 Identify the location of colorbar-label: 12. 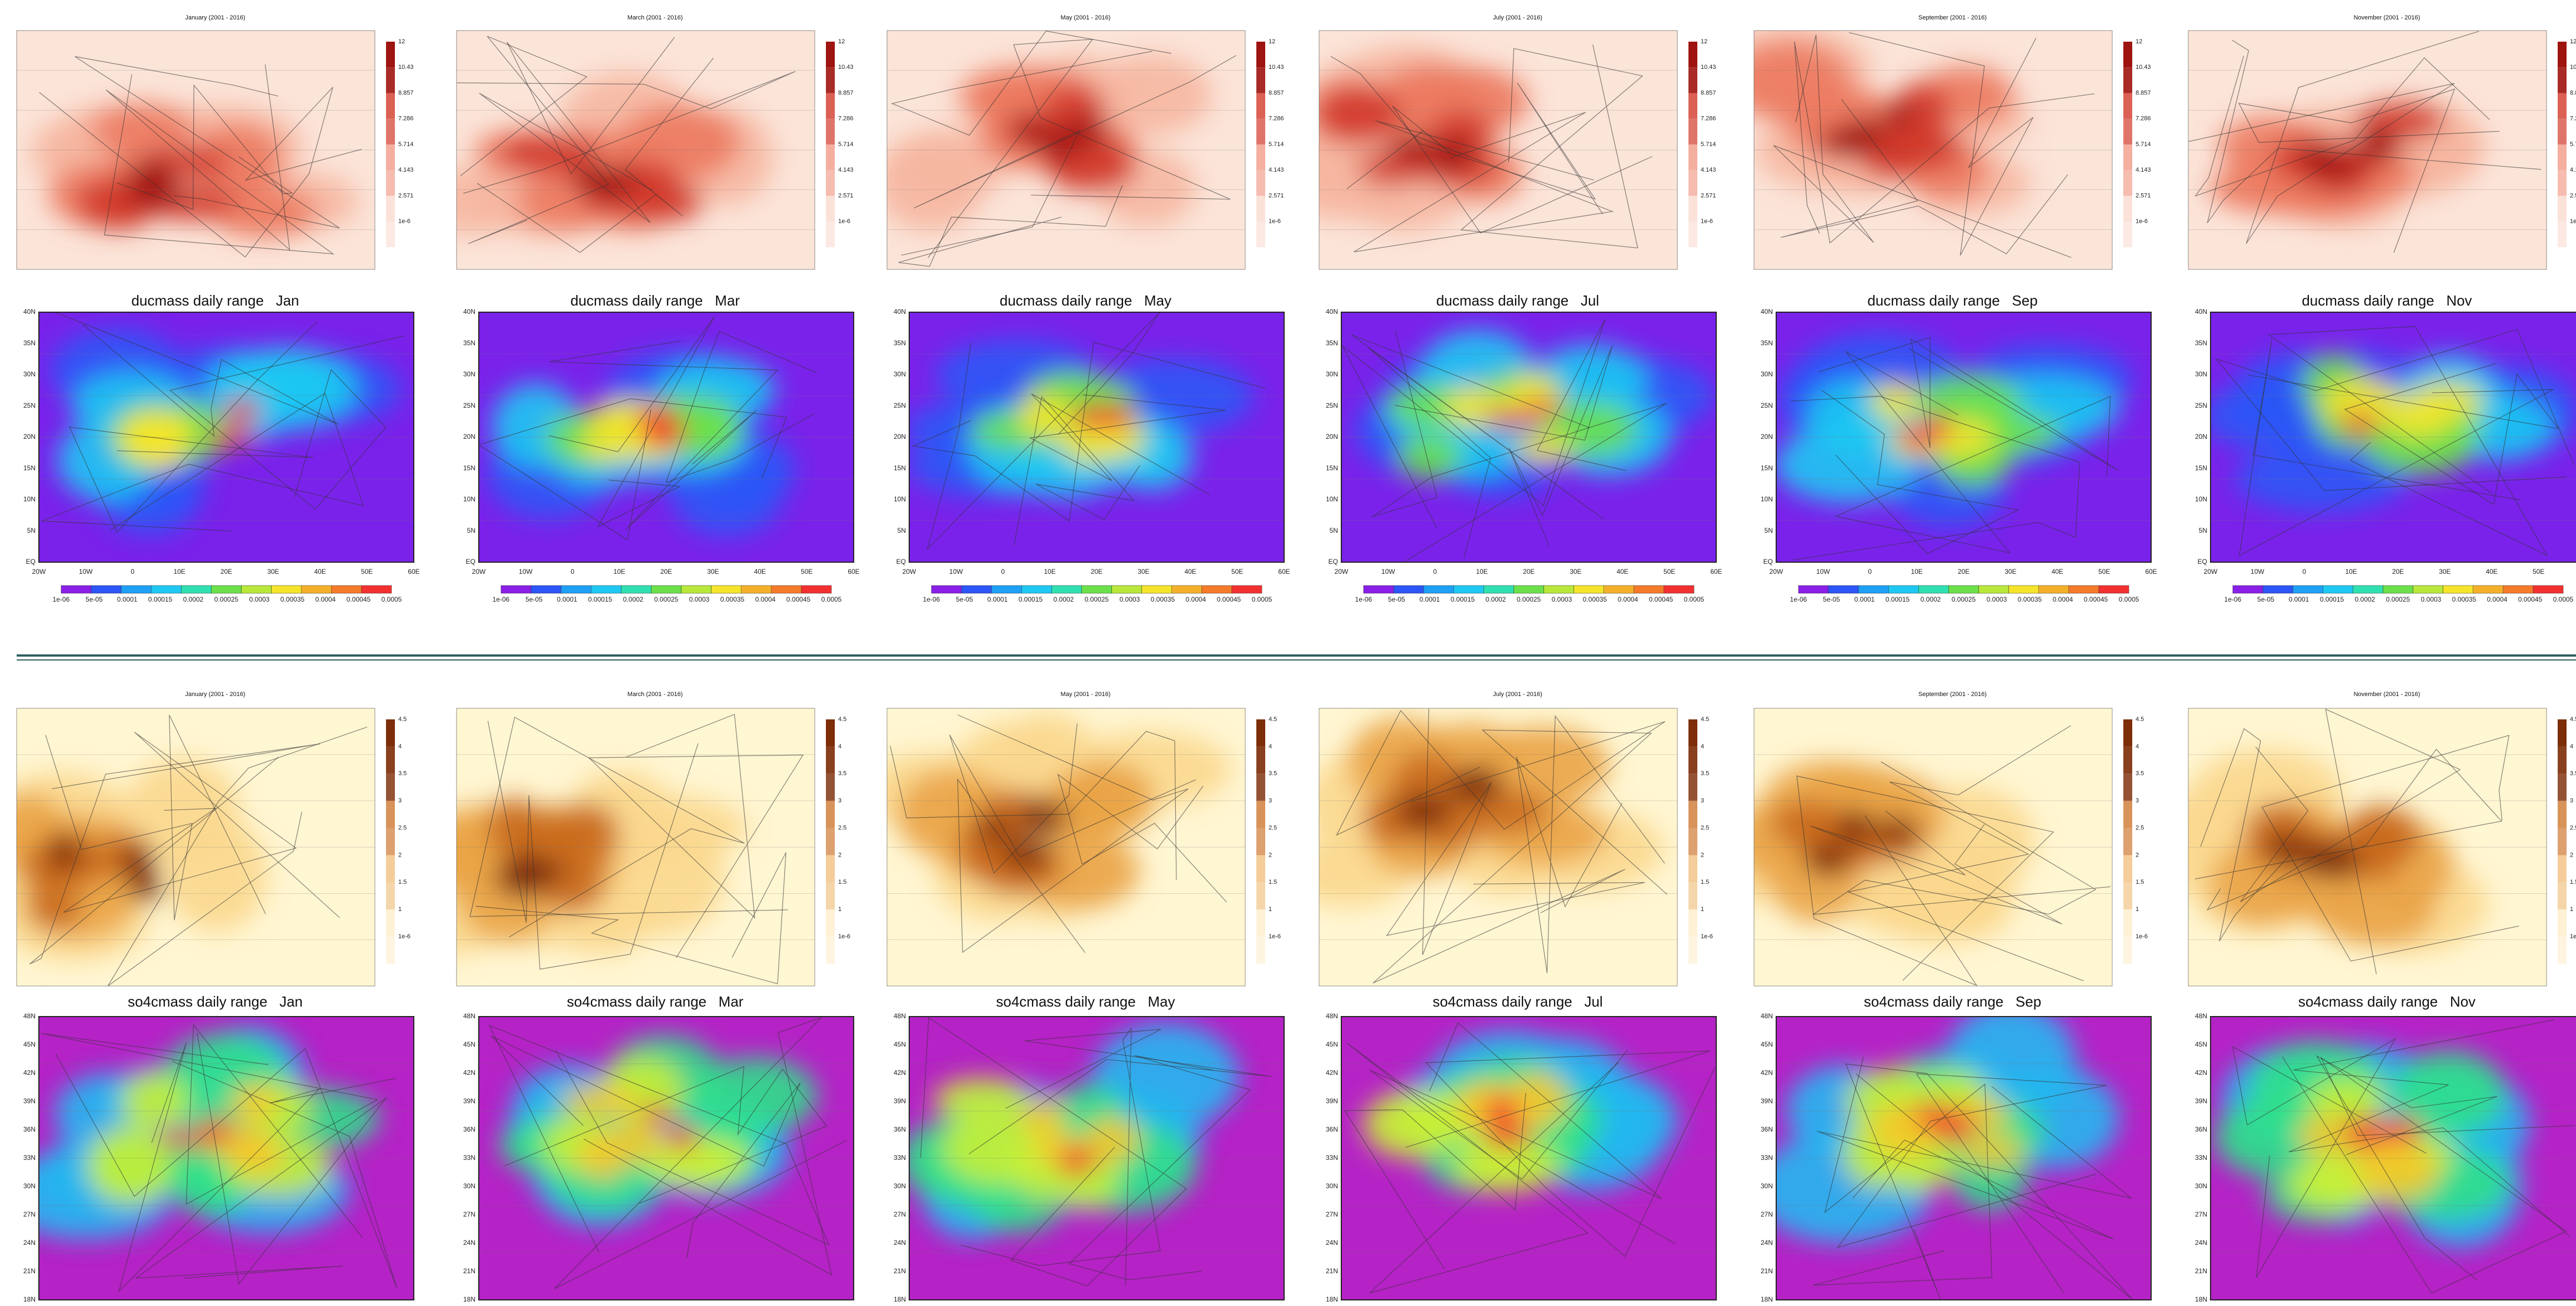
(2139, 42).